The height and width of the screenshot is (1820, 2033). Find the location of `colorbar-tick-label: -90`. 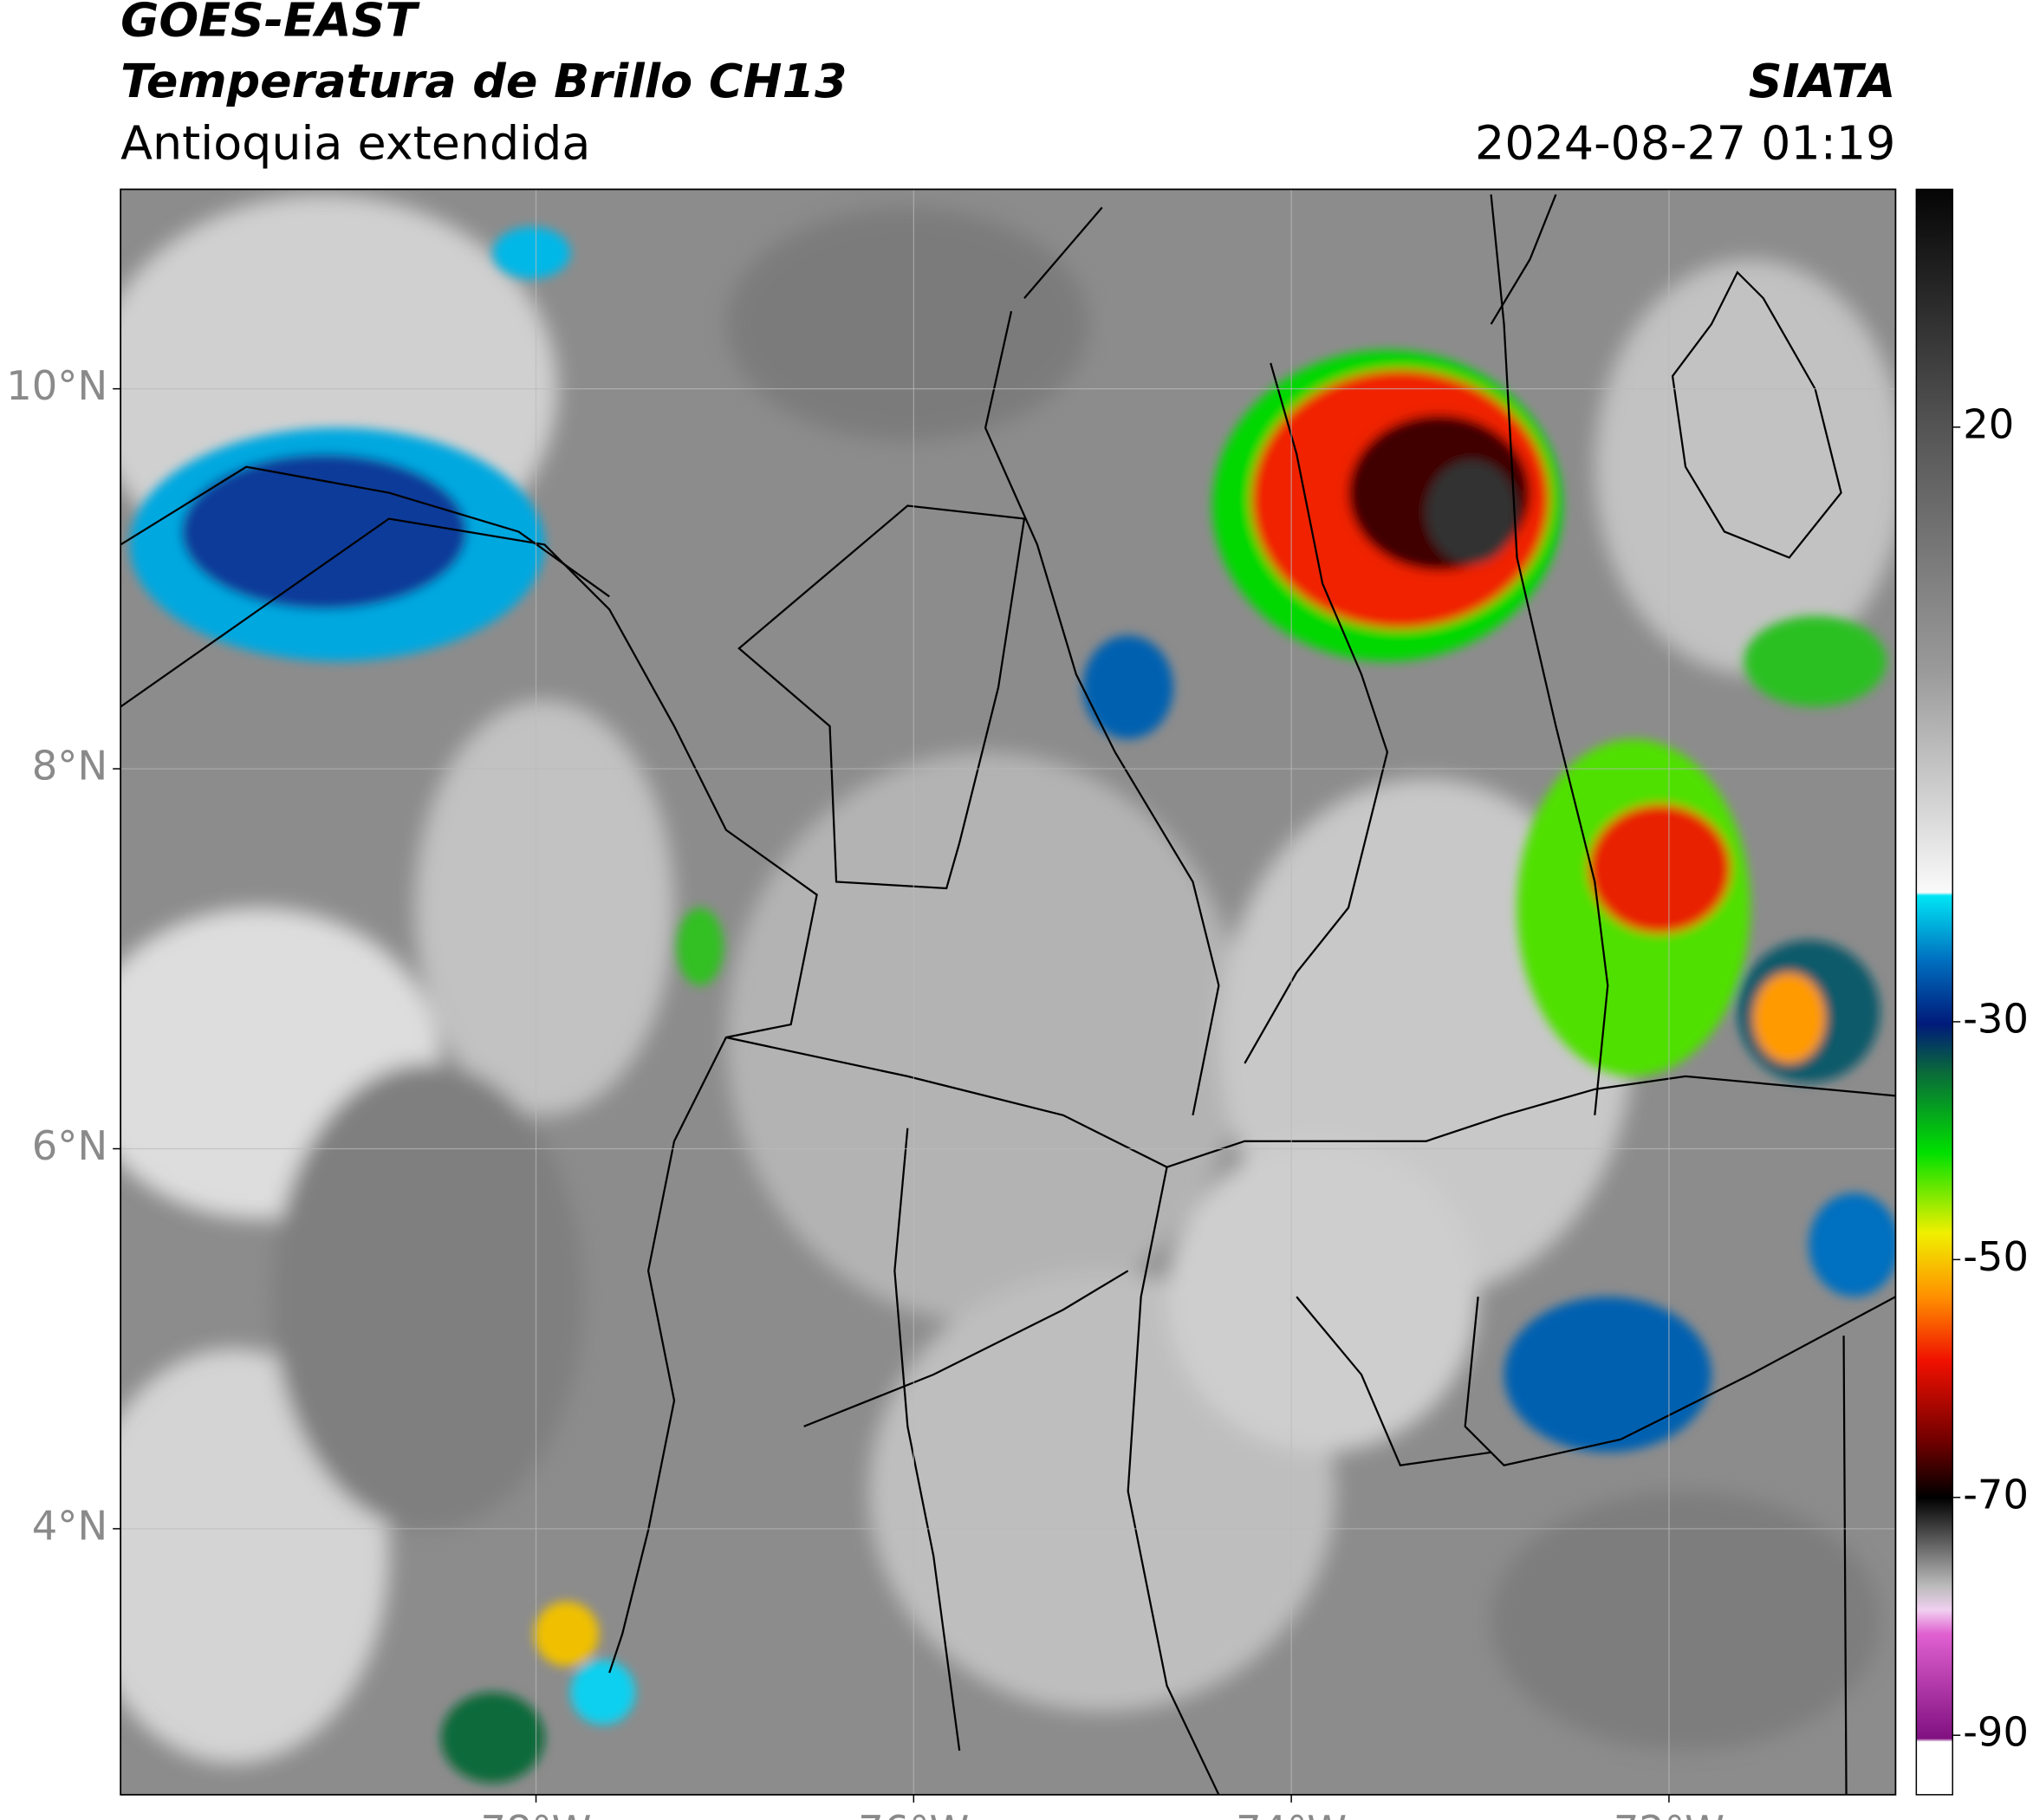

colorbar-tick-label: -90 is located at coordinates (1996, 1732).